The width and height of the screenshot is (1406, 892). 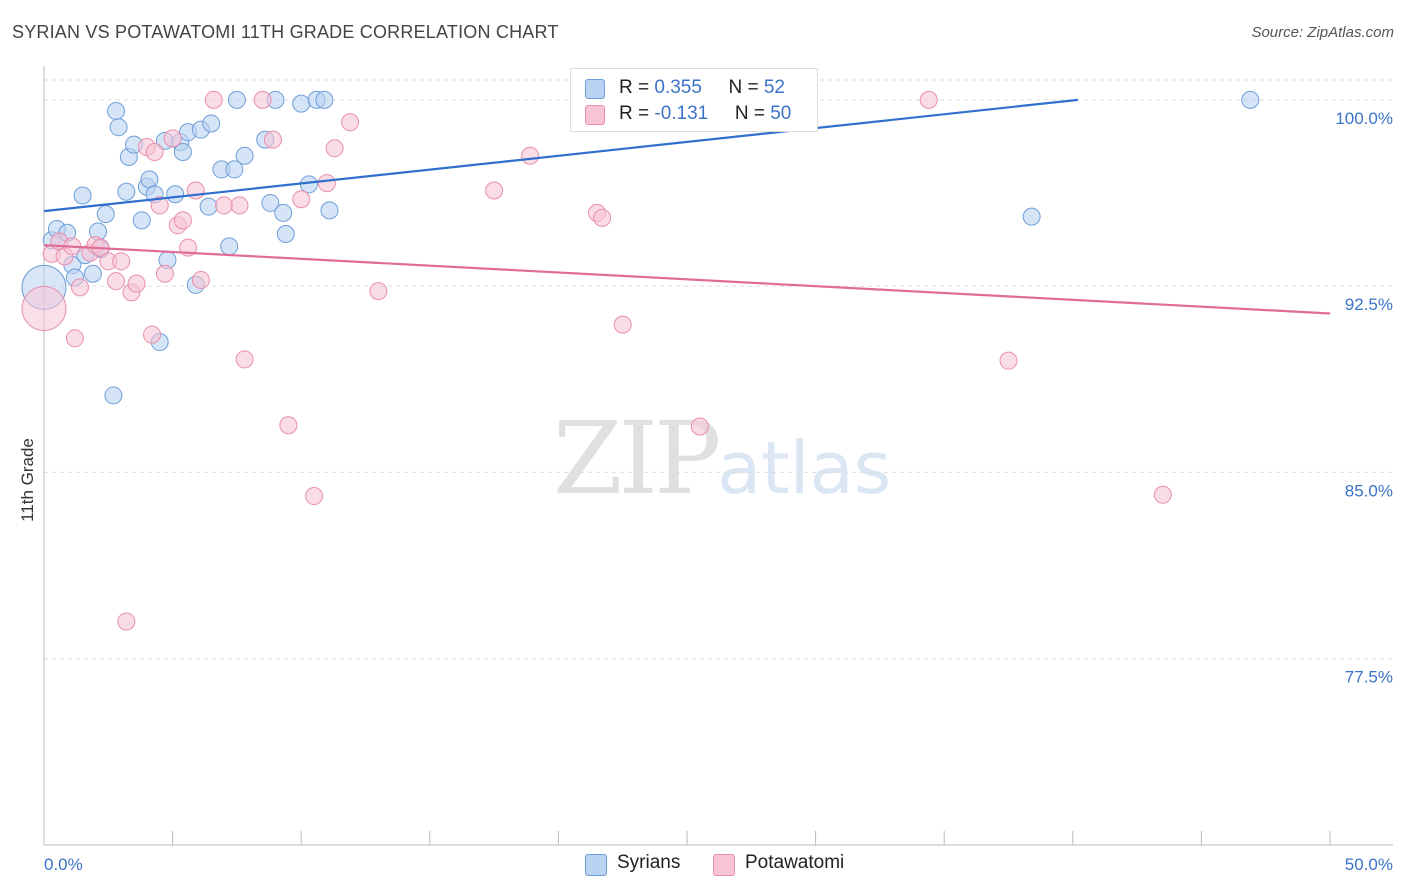 What do you see at coordinates (681, 113) in the screenshot?
I see `r-value-potawatomi: -0.131` at bounding box center [681, 113].